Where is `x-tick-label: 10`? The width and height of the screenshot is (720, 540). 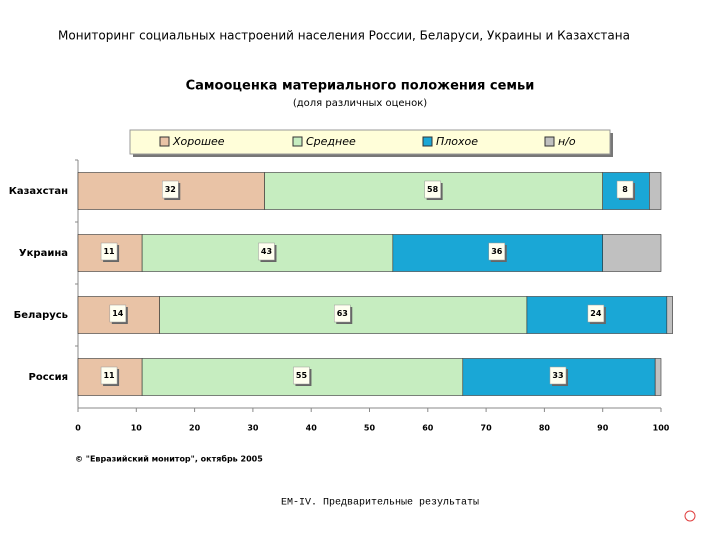 x-tick-label: 10 is located at coordinates (137, 428).